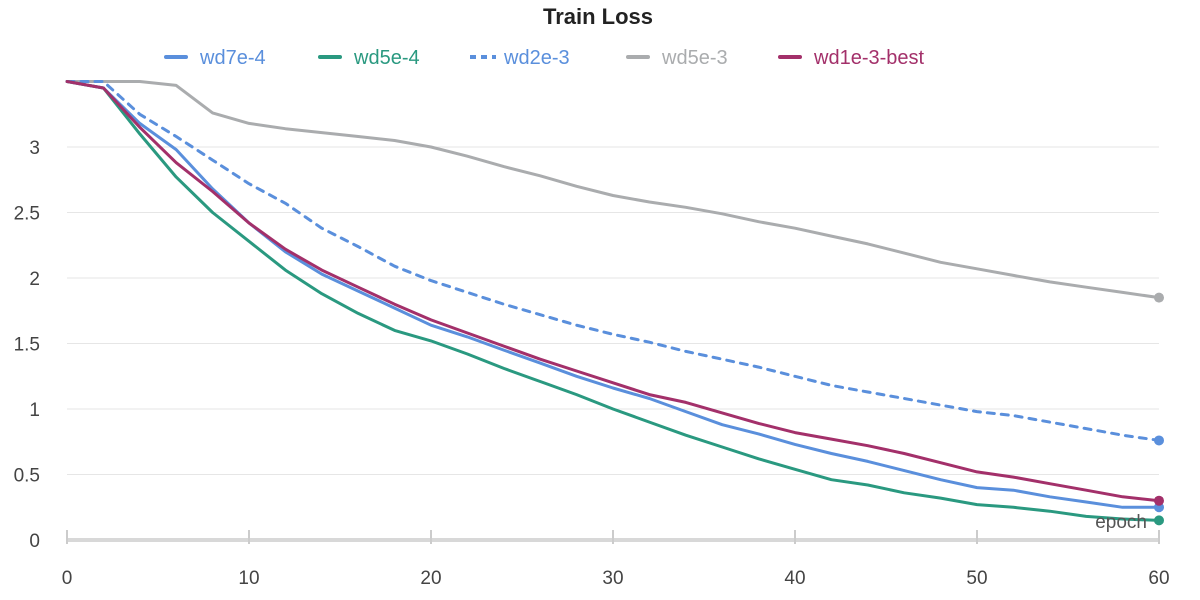 The image size is (1200, 600). What do you see at coordinates (536, 58) in the screenshot?
I see `legend-label: wd2e-3` at bounding box center [536, 58].